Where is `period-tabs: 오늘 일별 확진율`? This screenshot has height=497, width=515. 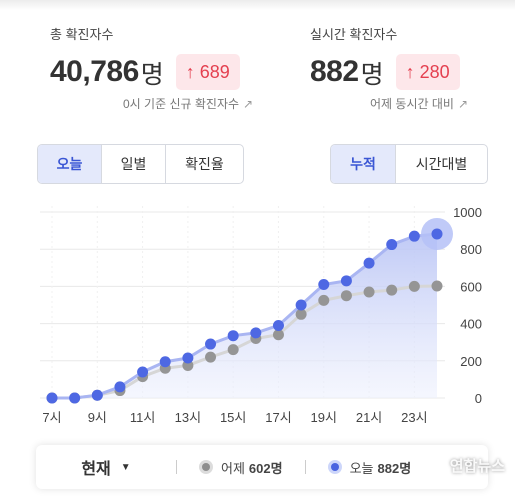
period-tabs: 오늘 일별 확진율 is located at coordinates (140, 164).